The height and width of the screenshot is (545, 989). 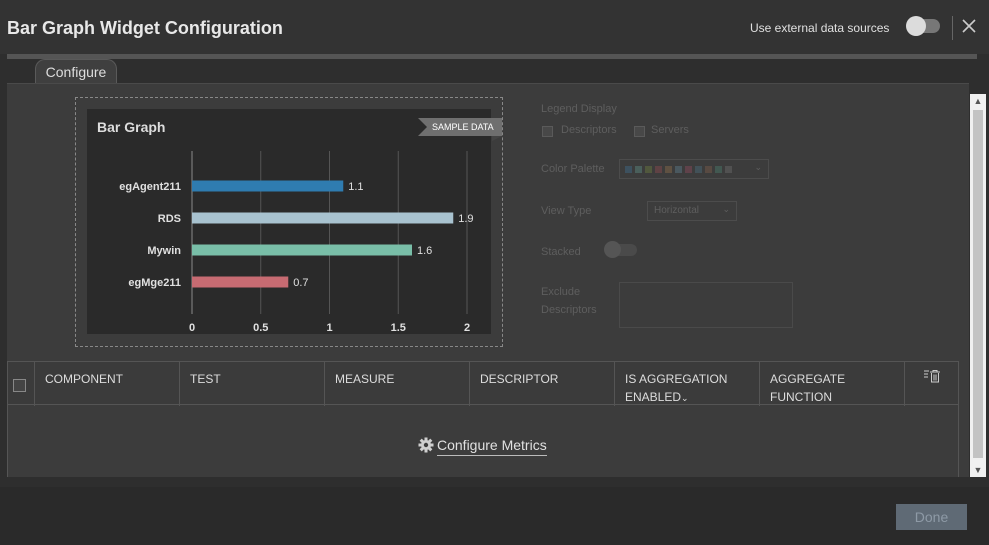 What do you see at coordinates (639, 131) in the screenshot?
I see `servers-checkbox` at bounding box center [639, 131].